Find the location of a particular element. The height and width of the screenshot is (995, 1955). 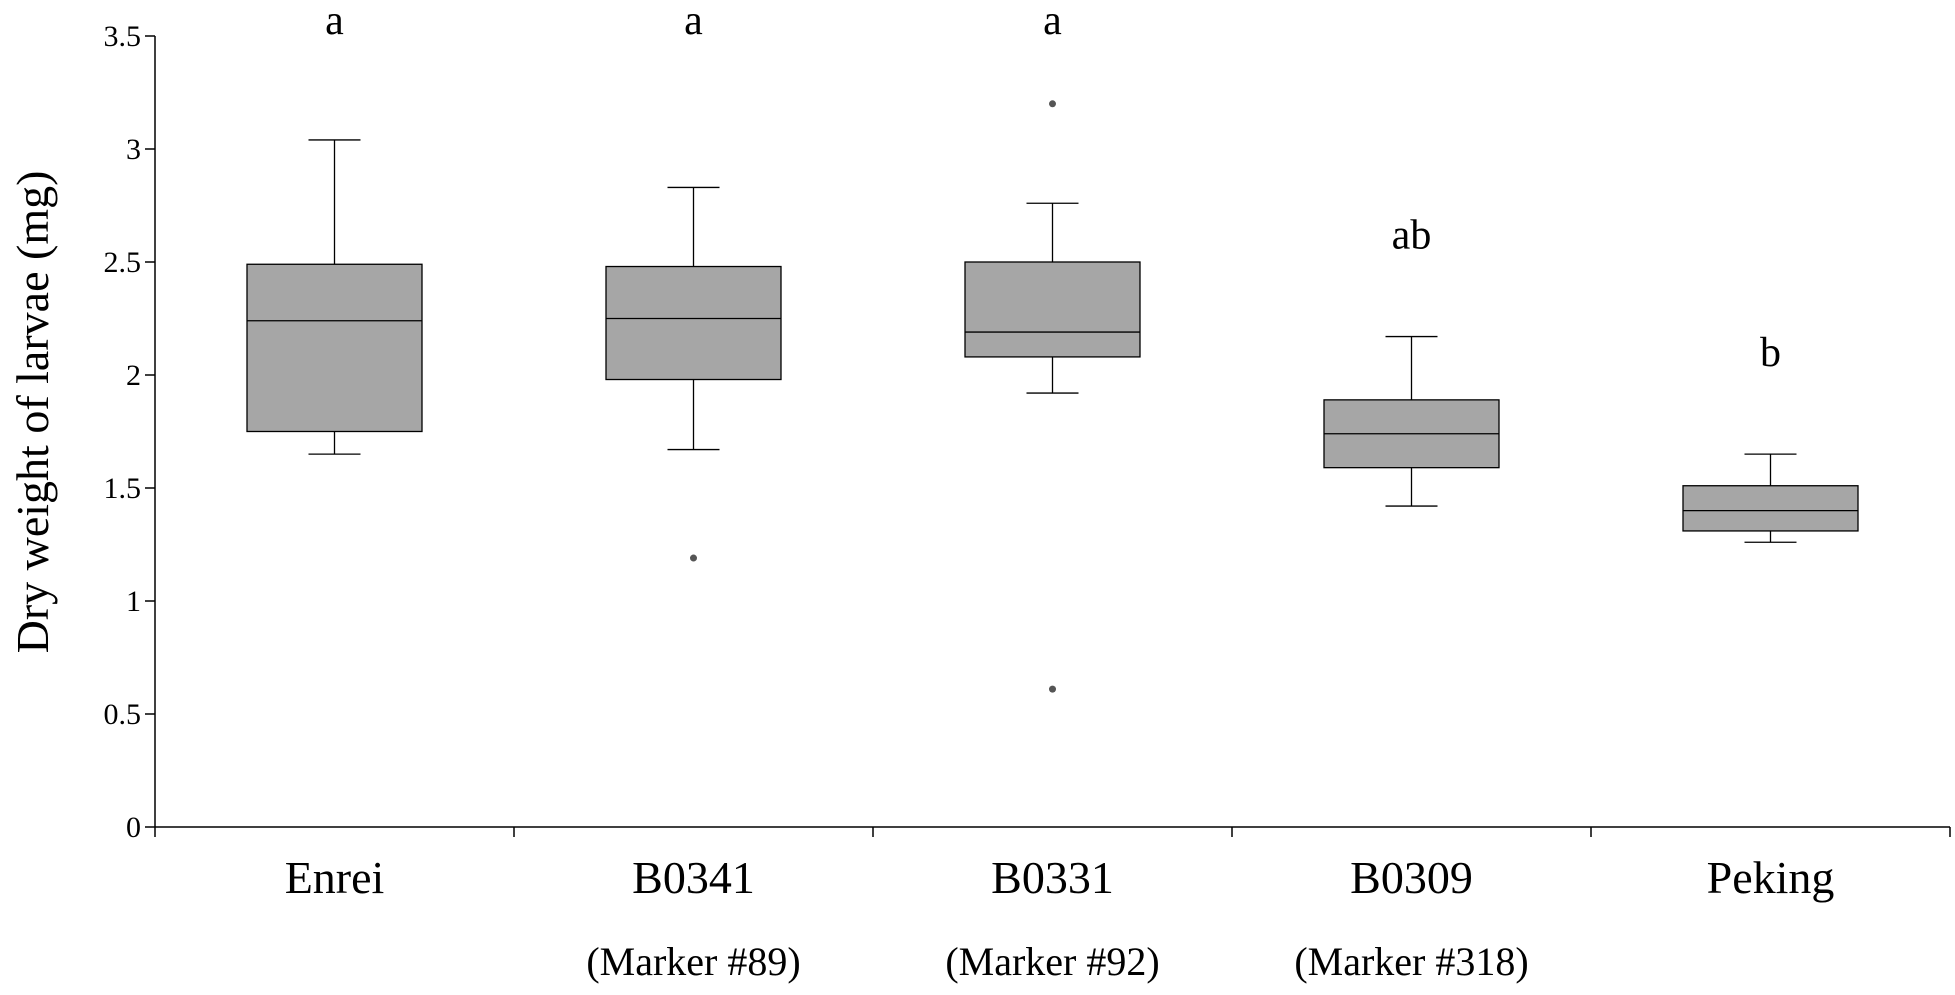

box-enrei is located at coordinates (334, 297).